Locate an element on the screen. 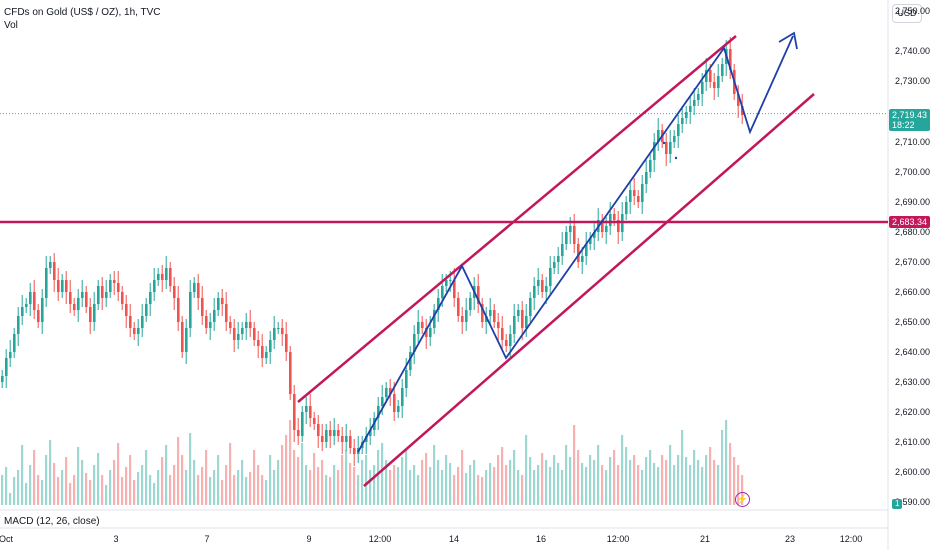 The height and width of the screenshot is (550, 932). marker-dot is located at coordinates (664, 143).